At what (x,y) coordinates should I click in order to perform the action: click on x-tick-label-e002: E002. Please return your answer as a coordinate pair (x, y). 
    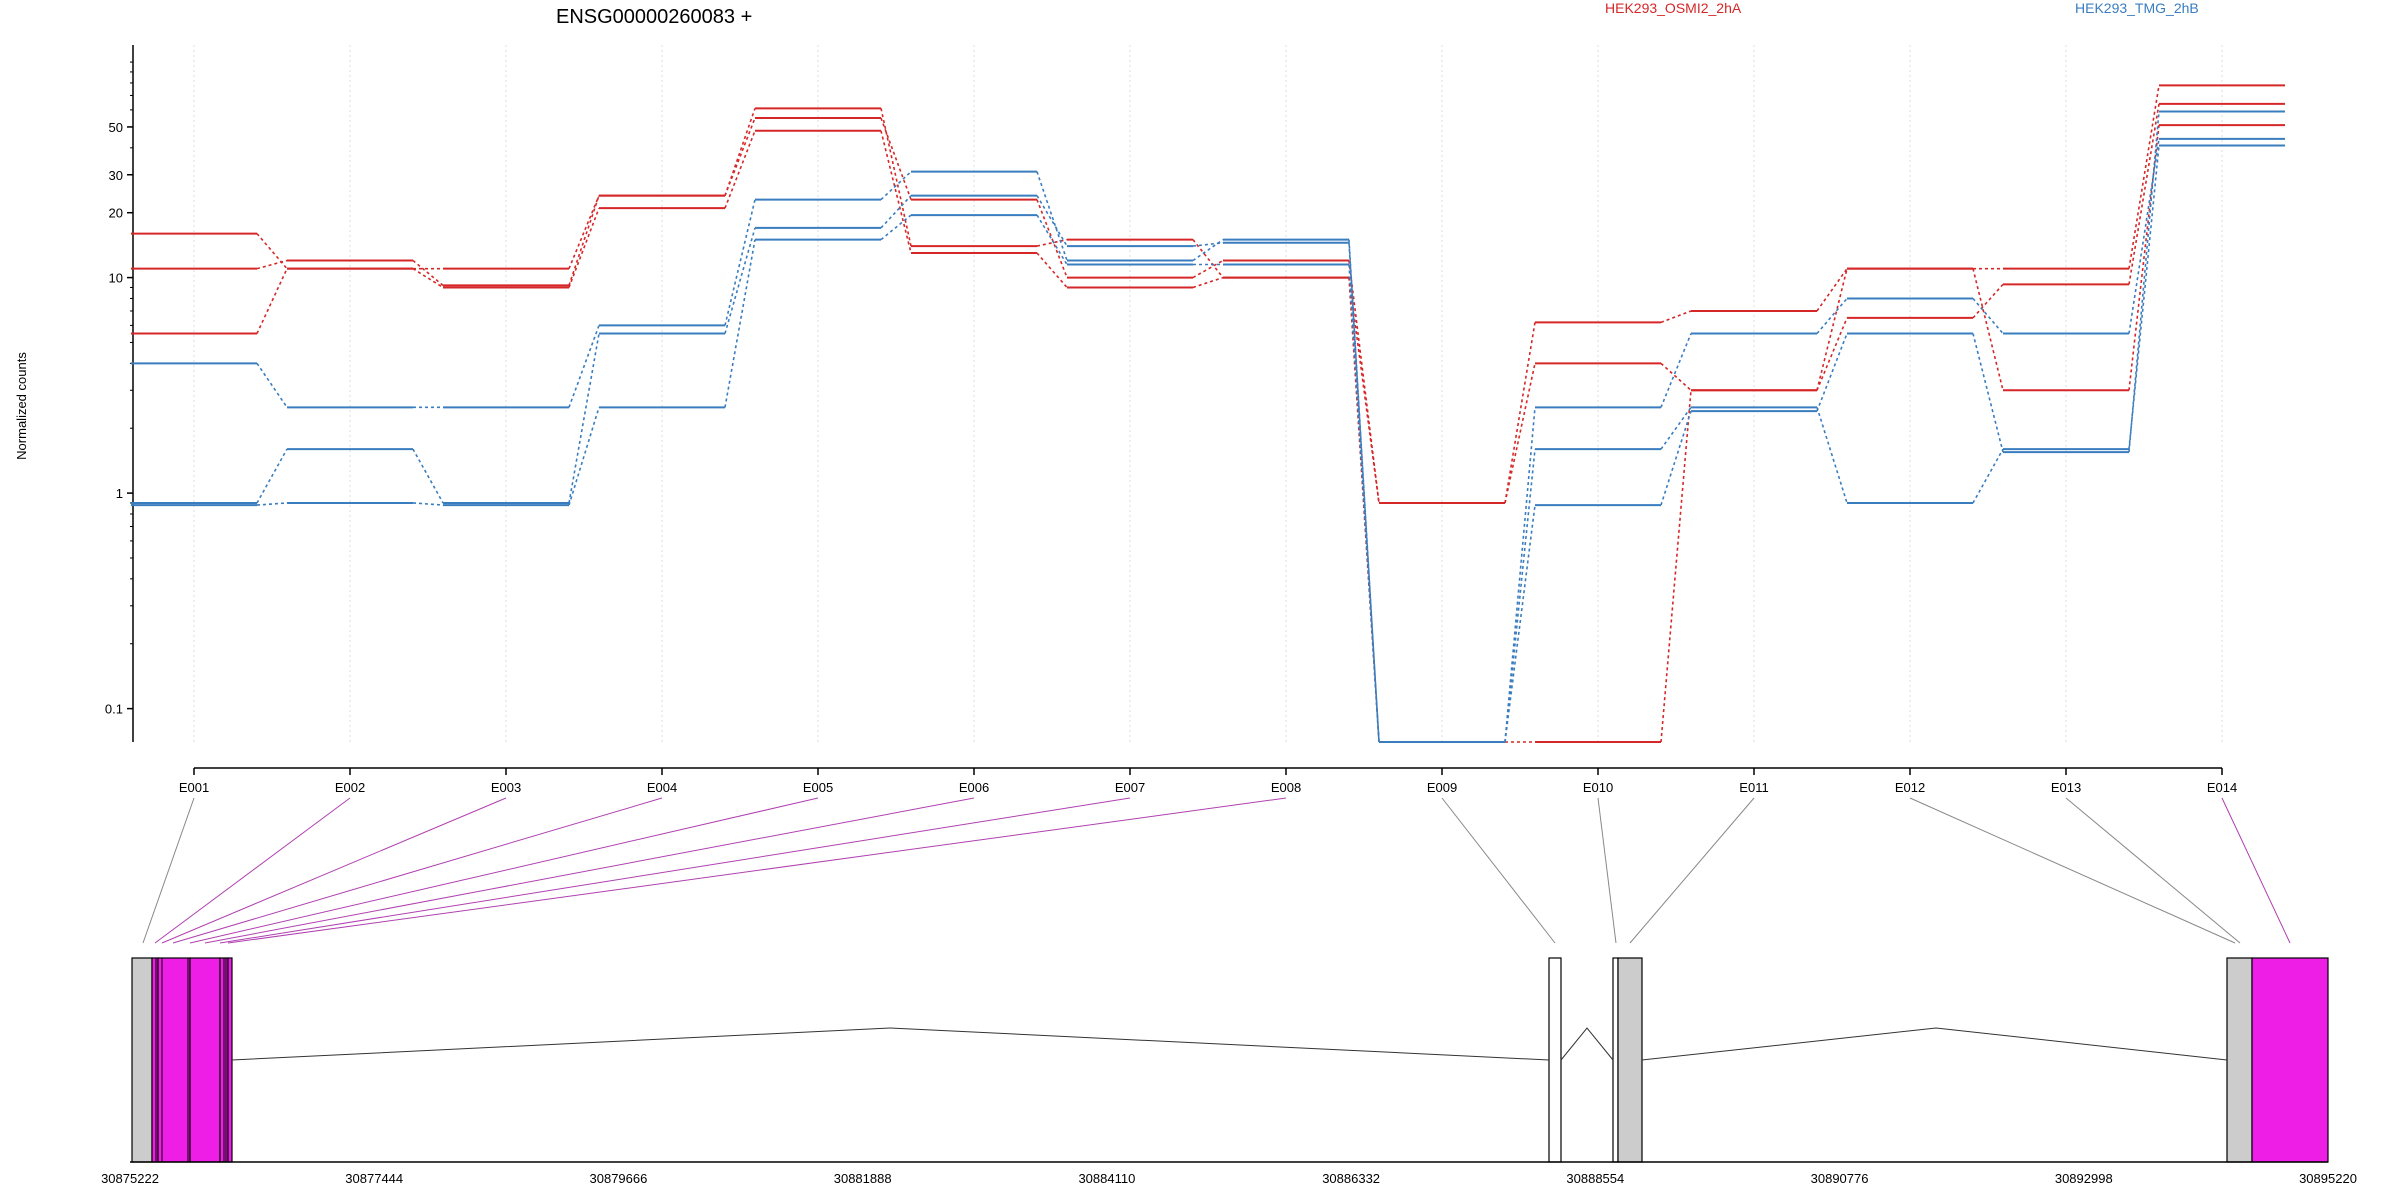
    Looking at the image, I should click on (350, 787).